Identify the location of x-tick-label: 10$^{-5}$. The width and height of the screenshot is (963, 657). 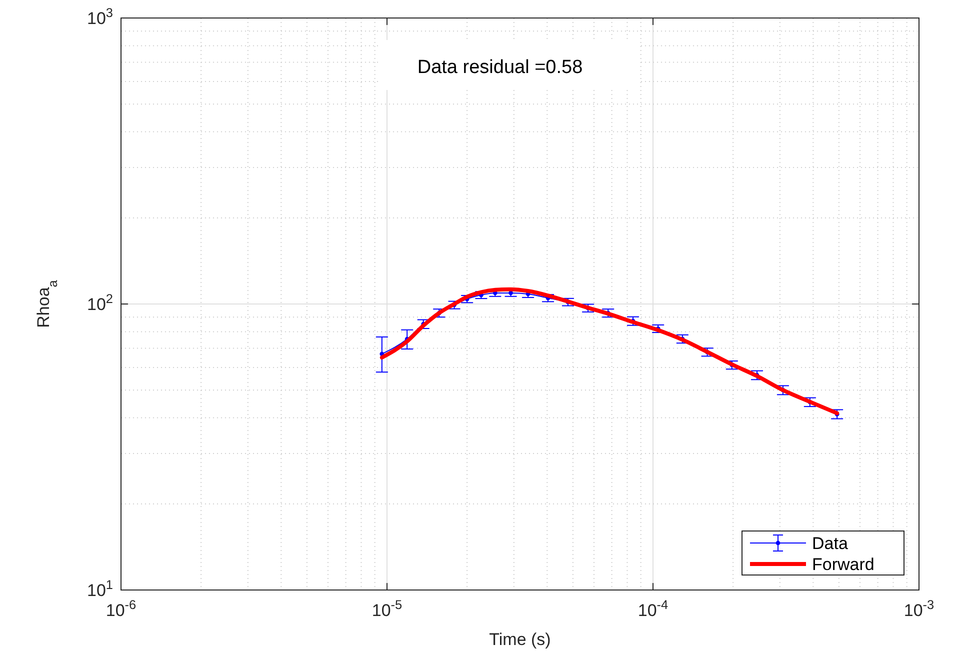
(387, 608).